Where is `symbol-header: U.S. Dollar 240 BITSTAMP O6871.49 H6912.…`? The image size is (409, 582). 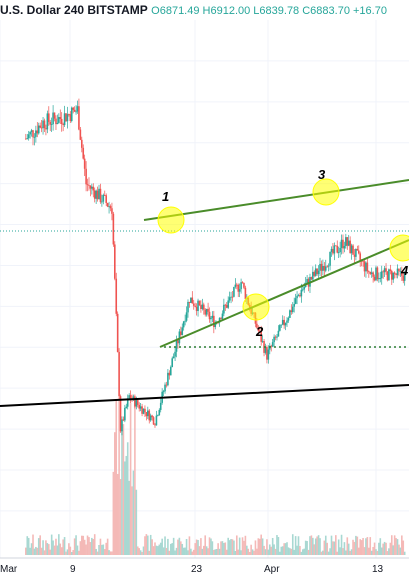
symbol-header: U.S. Dollar 240 BITSTAMP O6871.49 H6912.… is located at coordinates (204, 10).